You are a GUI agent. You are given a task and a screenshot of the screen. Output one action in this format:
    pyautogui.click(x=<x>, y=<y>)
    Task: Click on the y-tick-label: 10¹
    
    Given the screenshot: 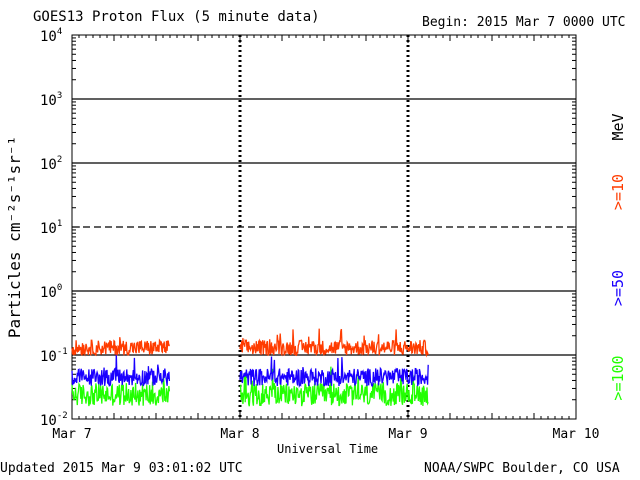 What is the action you would take?
    pyautogui.click(x=51, y=228)
    